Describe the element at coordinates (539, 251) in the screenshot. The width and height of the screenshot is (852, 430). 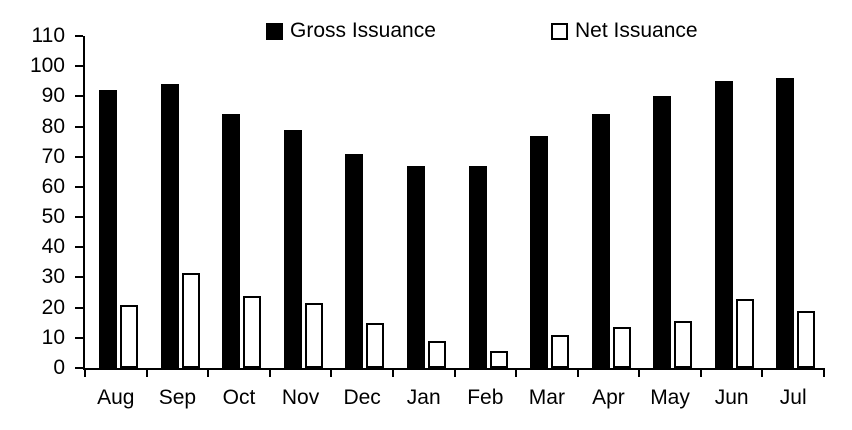
I see `bar-gross-issuance-mar` at that location.